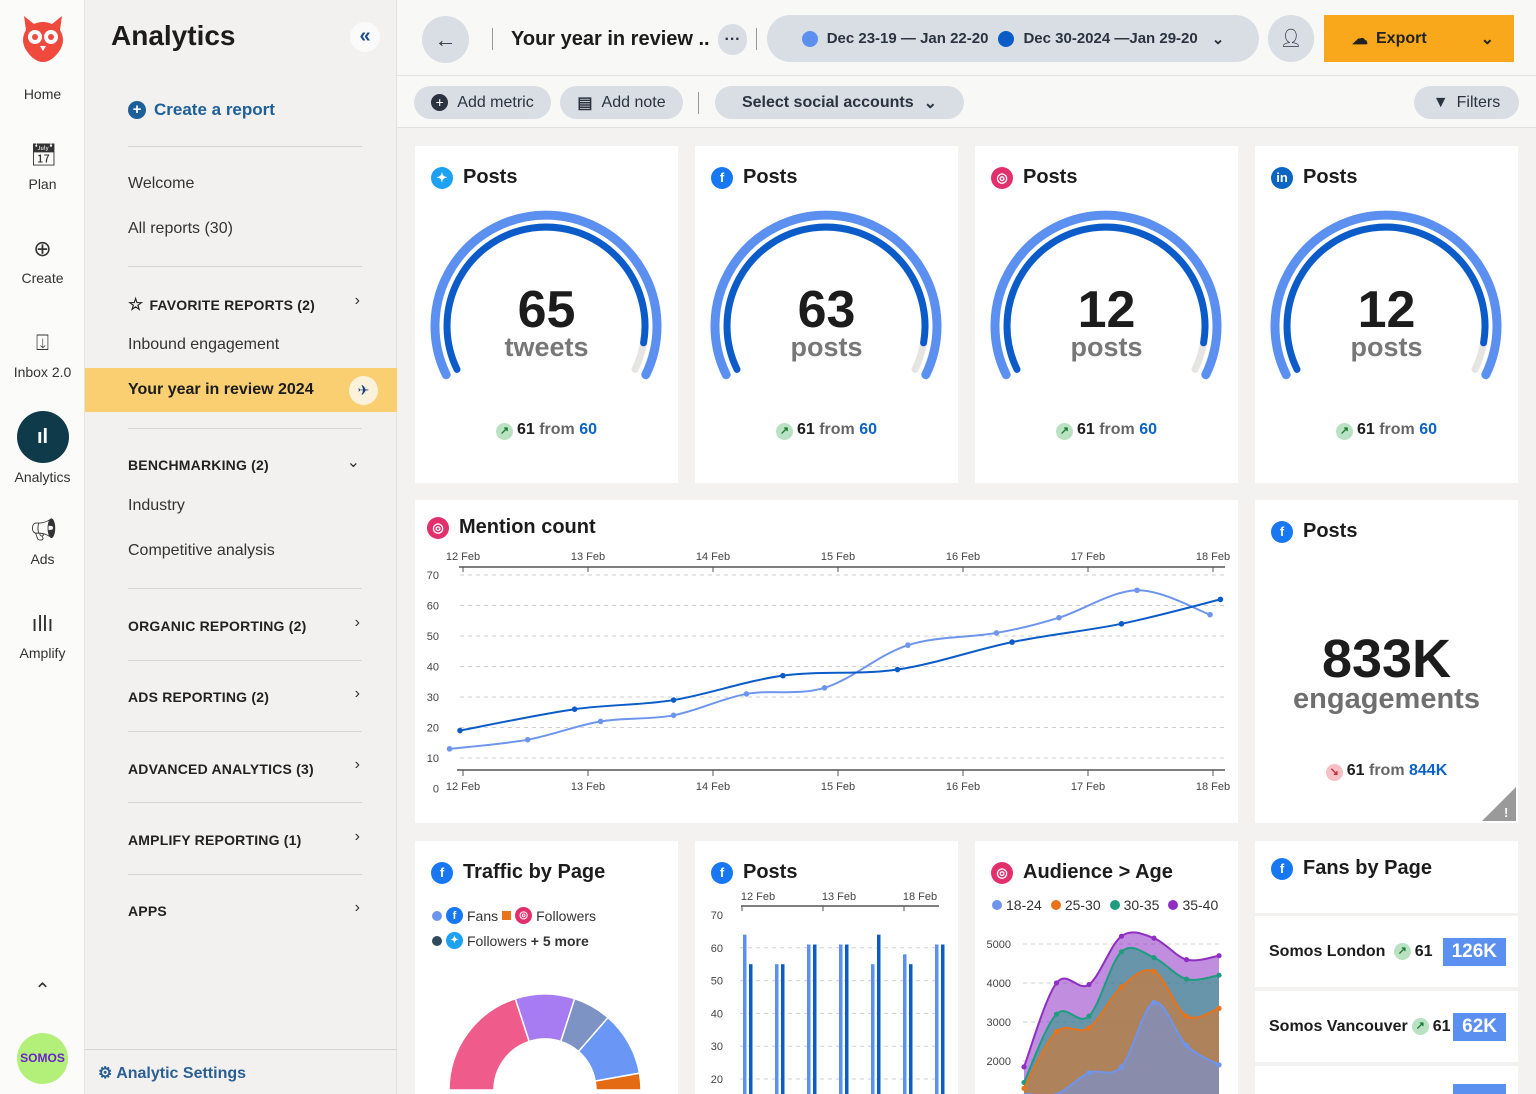 The width and height of the screenshot is (1536, 1094). Describe the element at coordinates (42, 94) in the screenshot. I see `rail-label: Home` at that location.